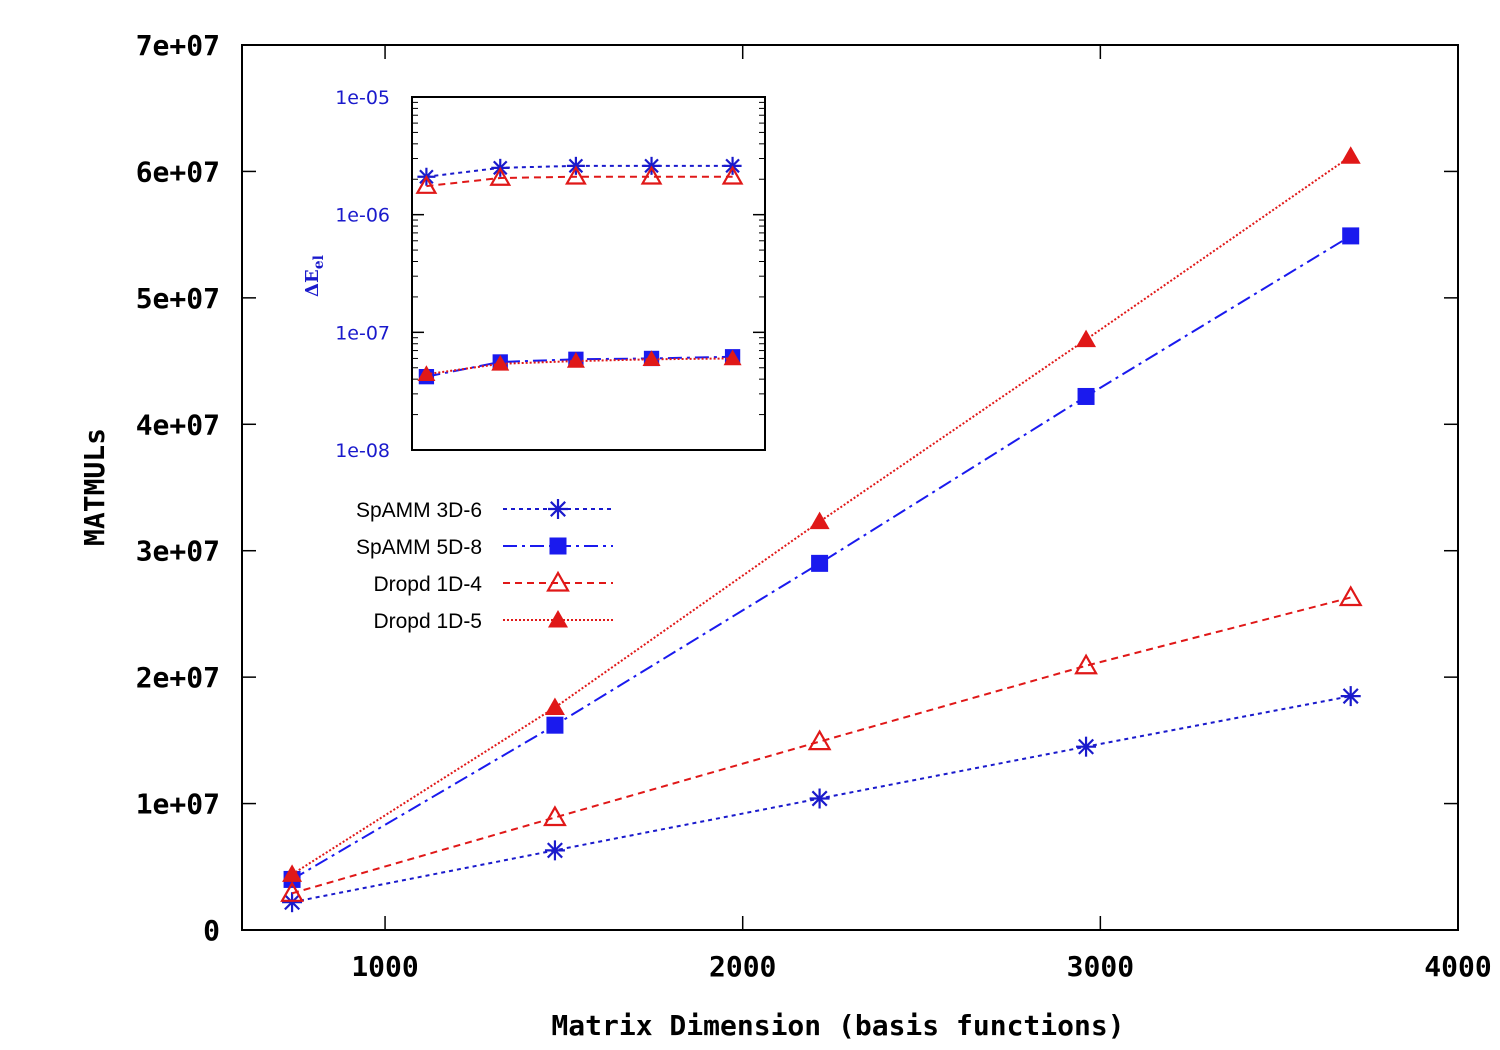 This screenshot has height=1050, width=1500. I want to click on y-tick-label: 6e+07, so click(178, 171).